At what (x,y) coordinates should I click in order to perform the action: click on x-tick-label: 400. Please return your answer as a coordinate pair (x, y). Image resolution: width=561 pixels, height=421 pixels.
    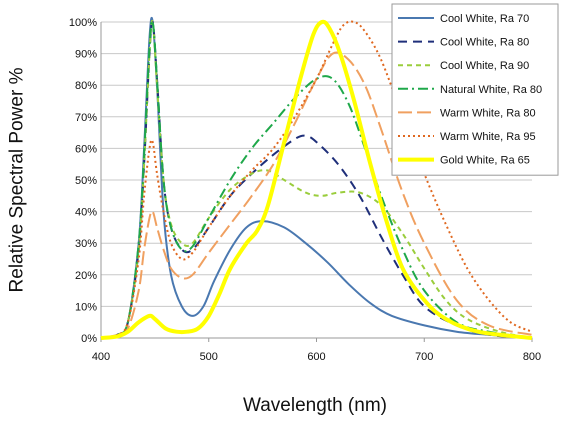
    Looking at the image, I should click on (101, 357).